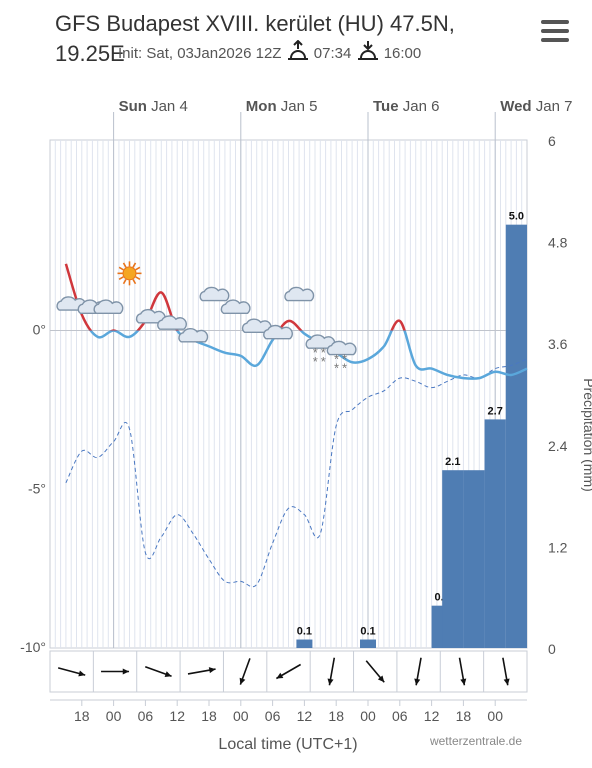  Describe the element at coordinates (282, 106) in the screenshot. I see `day-label-mon: Mon Jan 5` at that location.